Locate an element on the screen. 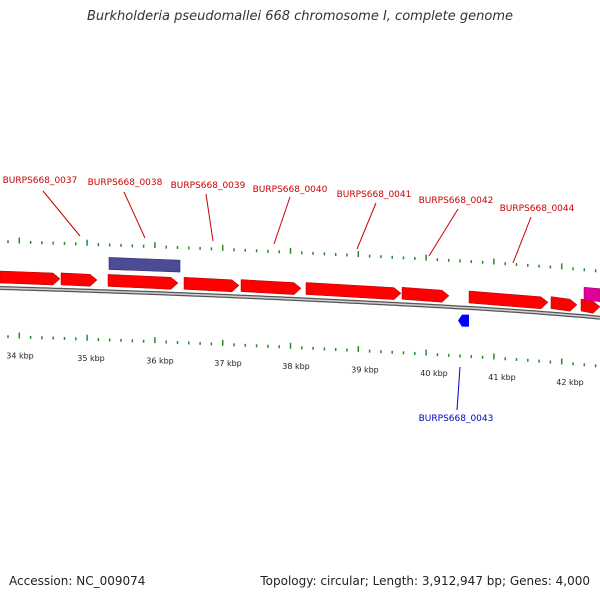  scale-tick-label: 42 kbp is located at coordinates (570, 382).